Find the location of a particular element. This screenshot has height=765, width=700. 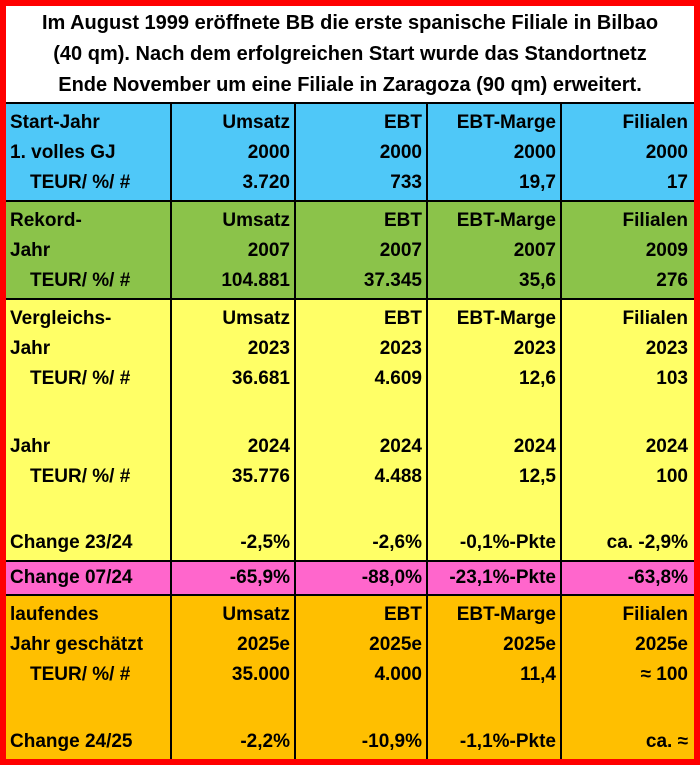

value-filialen: 2023 is located at coordinates (666, 348).